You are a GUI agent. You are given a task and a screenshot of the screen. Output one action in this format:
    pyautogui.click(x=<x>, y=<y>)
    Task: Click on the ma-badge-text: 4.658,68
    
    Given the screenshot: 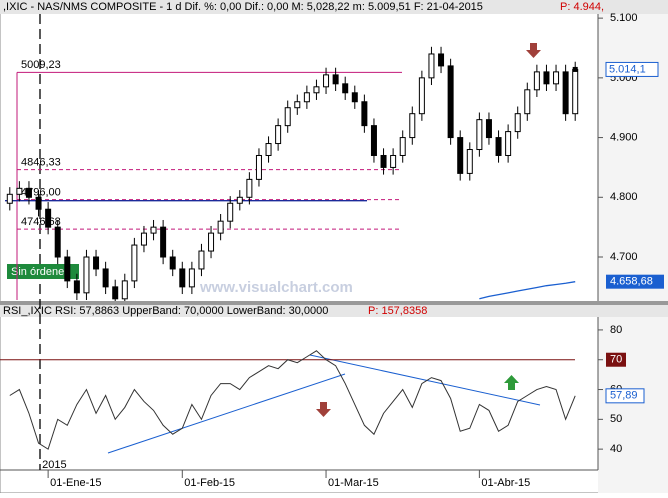 What is the action you would take?
    pyautogui.click(x=631, y=282)
    